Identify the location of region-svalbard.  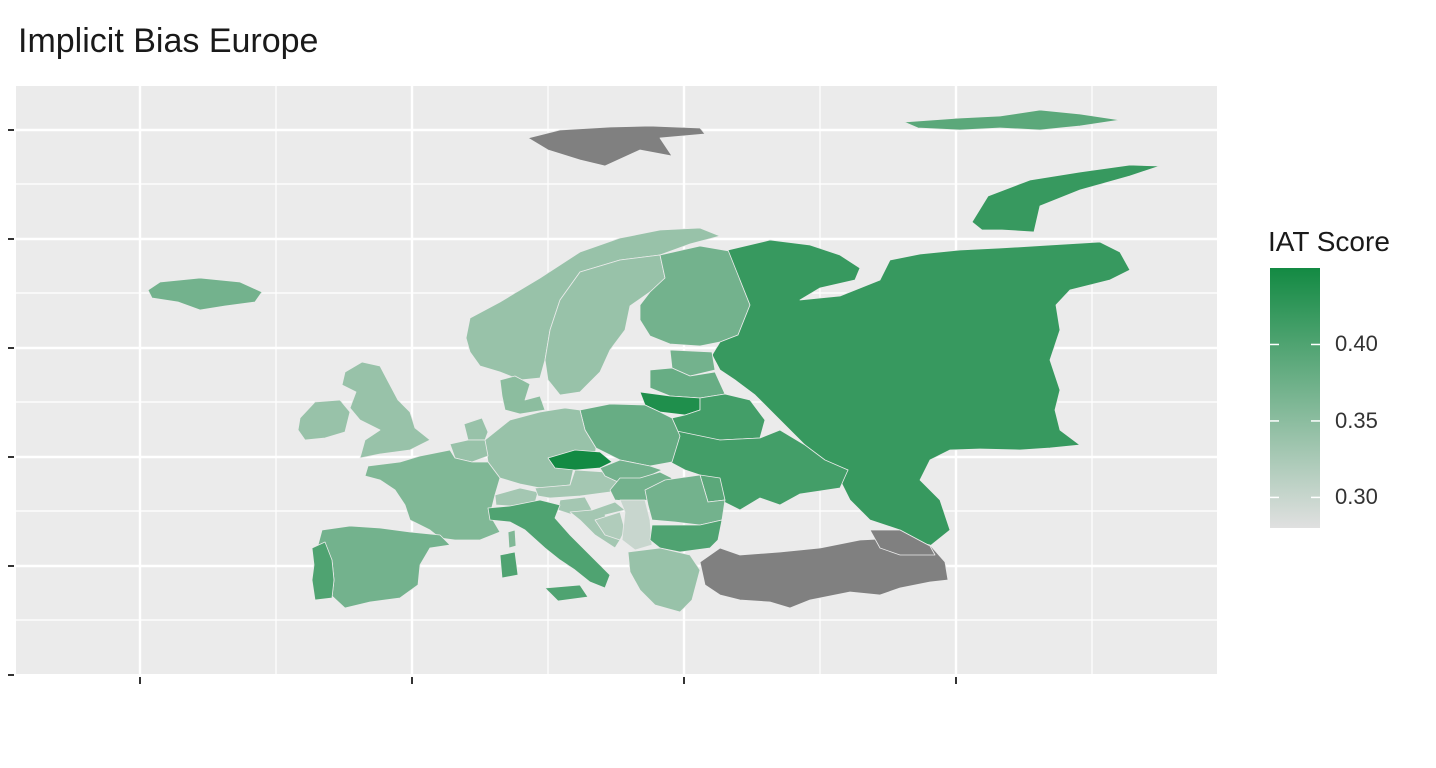
(616, 146).